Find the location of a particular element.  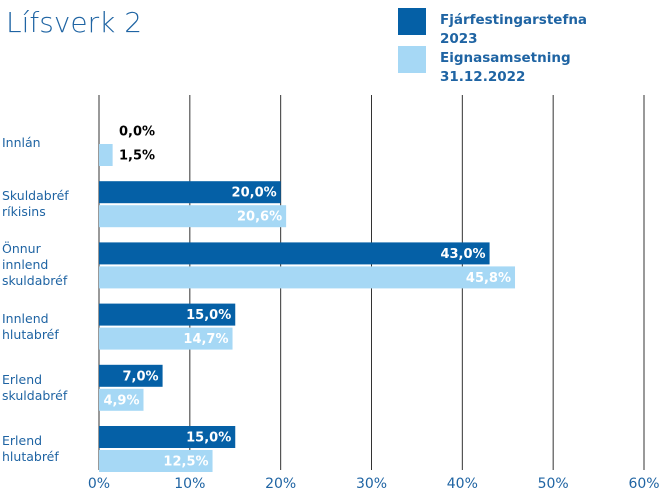

data-label: 14,7% is located at coordinates (205, 339).